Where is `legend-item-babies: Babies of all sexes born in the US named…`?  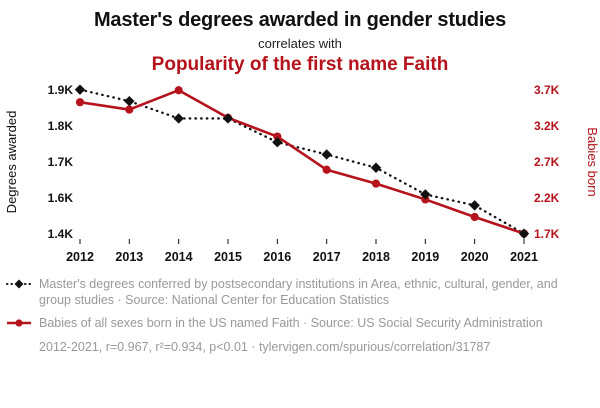 legend-item-babies: Babies of all sexes born in the US named… is located at coordinates (298, 324).